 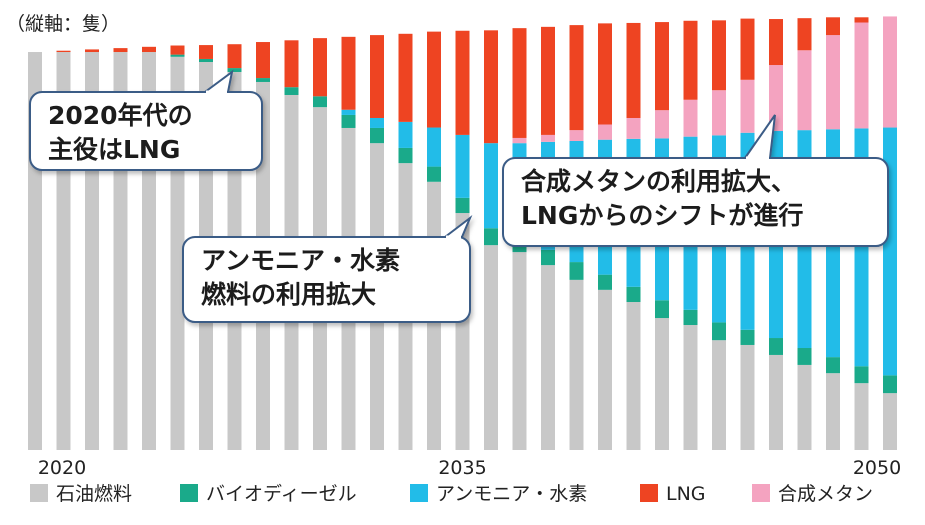 What do you see at coordinates (511, 494) in the screenshot?
I see `legend-label: アンモニア・水素` at bounding box center [511, 494].